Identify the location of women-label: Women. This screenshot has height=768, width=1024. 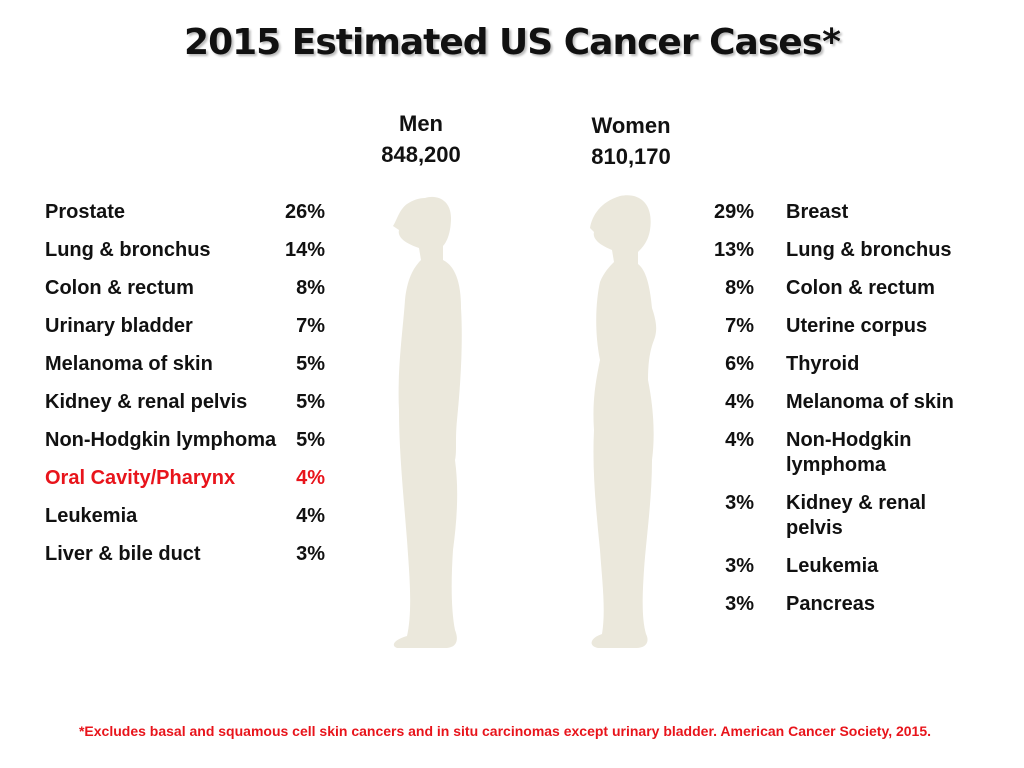
(631, 125).